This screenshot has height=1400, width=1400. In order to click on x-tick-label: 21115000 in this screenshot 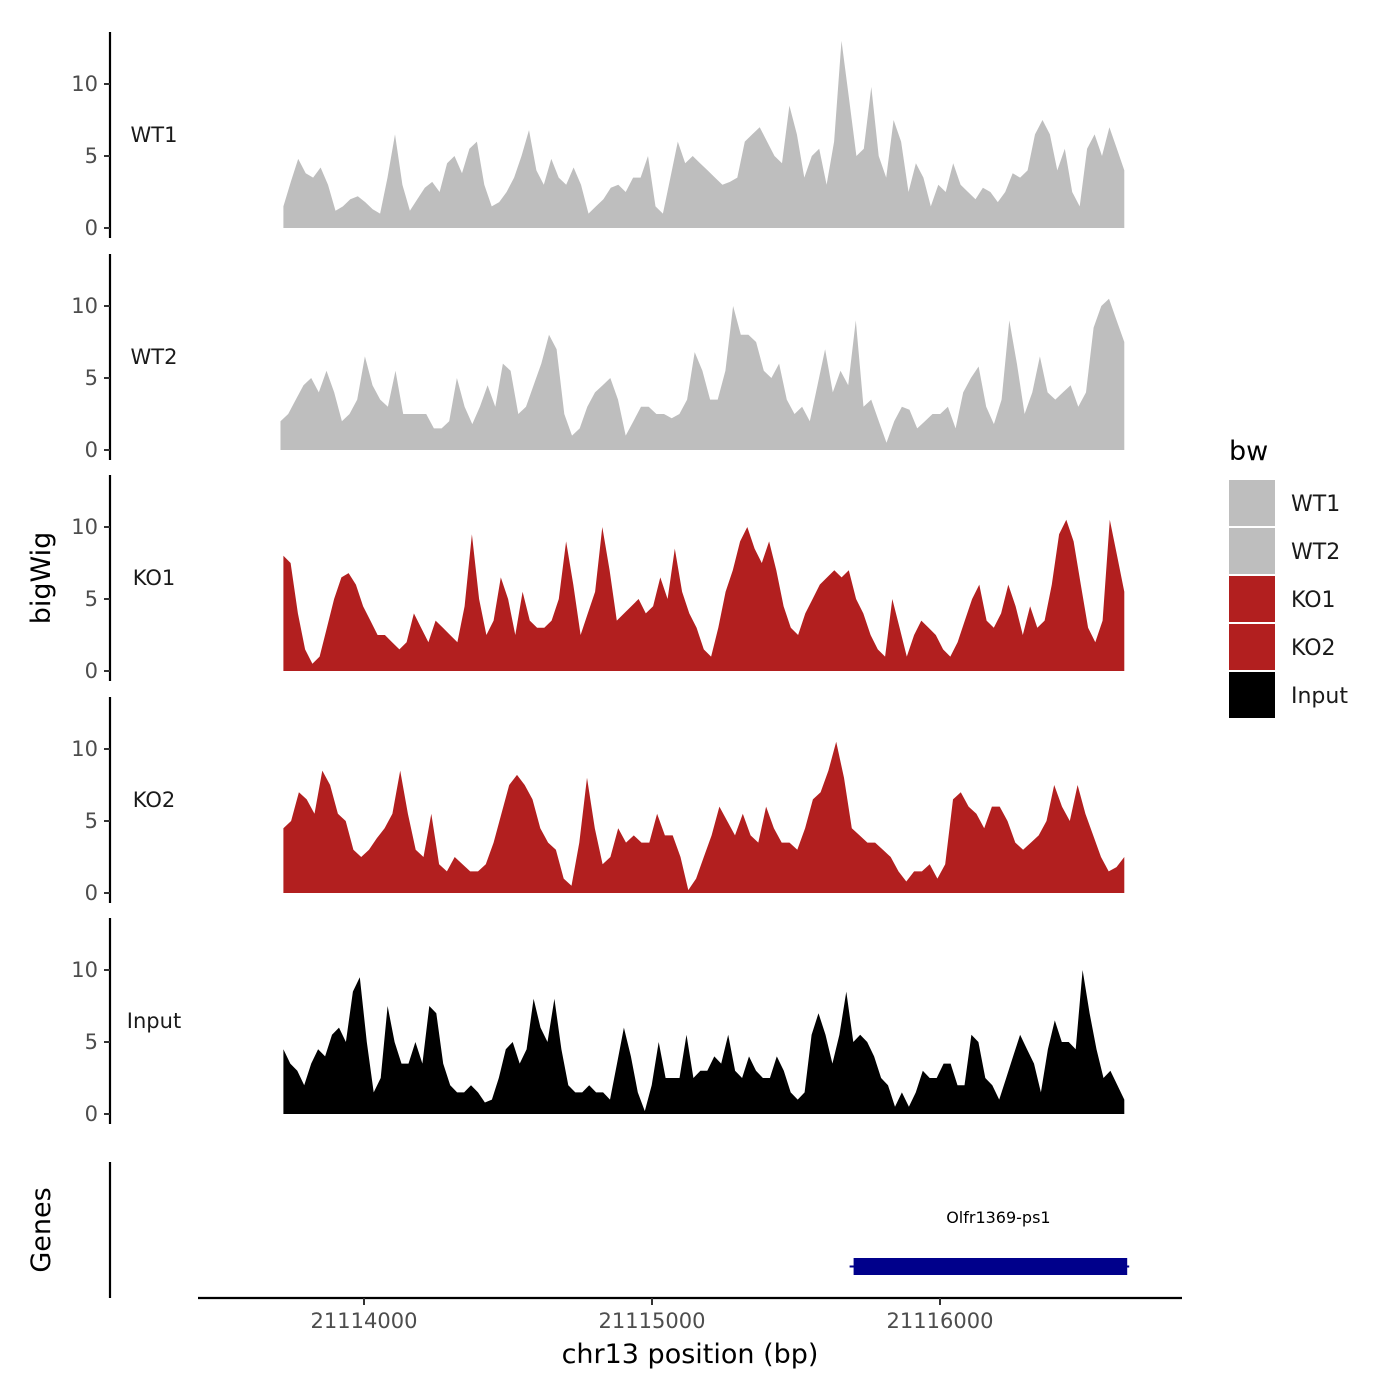, I will do `click(652, 1321)`.